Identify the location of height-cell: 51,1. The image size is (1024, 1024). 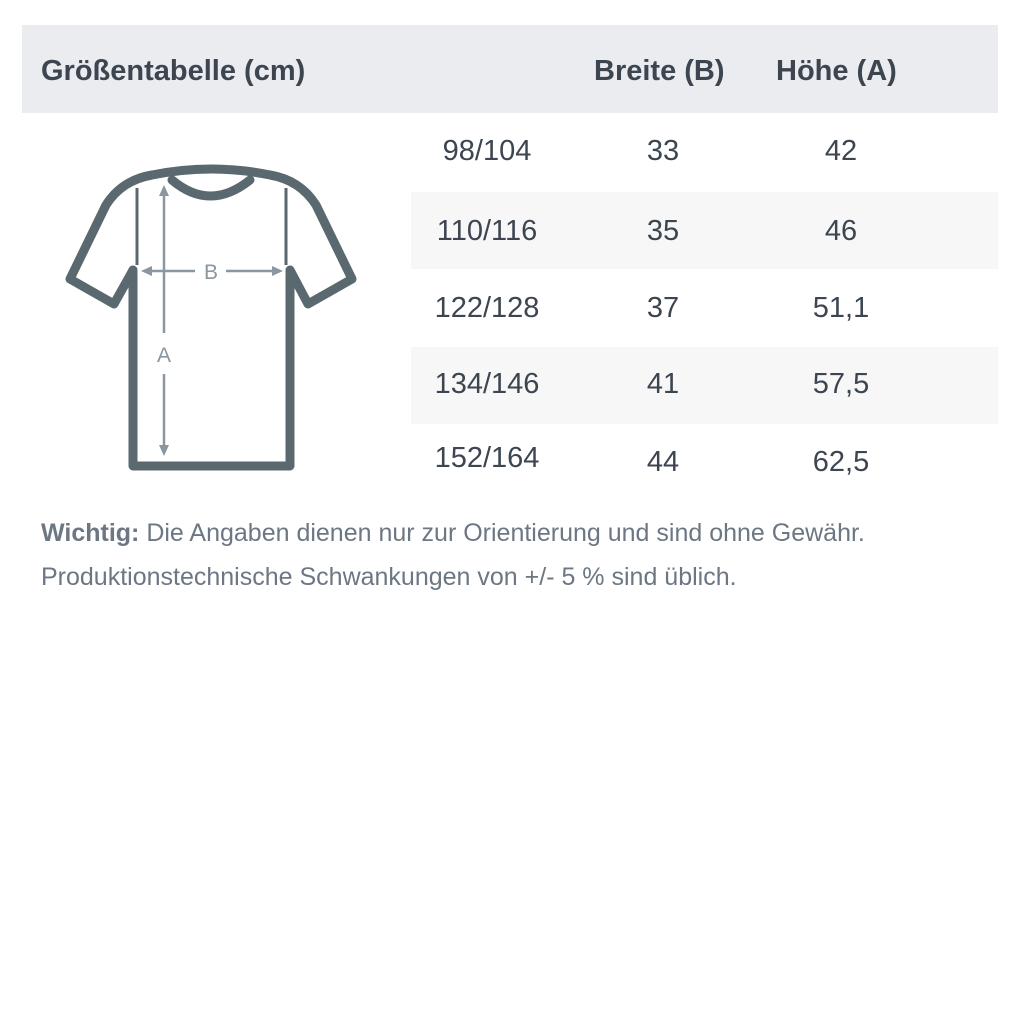
(841, 308).